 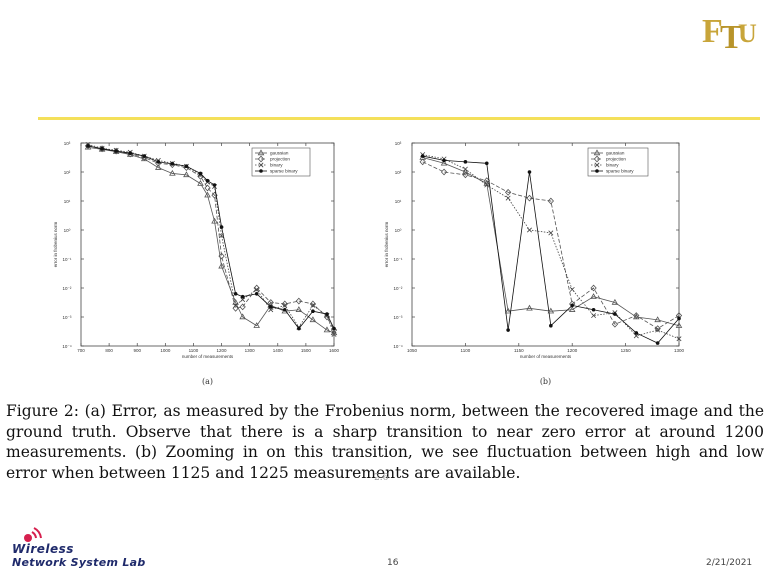 What do you see at coordinates (137, 350) in the screenshot?
I see `x-tick-label: 900` at bounding box center [137, 350].